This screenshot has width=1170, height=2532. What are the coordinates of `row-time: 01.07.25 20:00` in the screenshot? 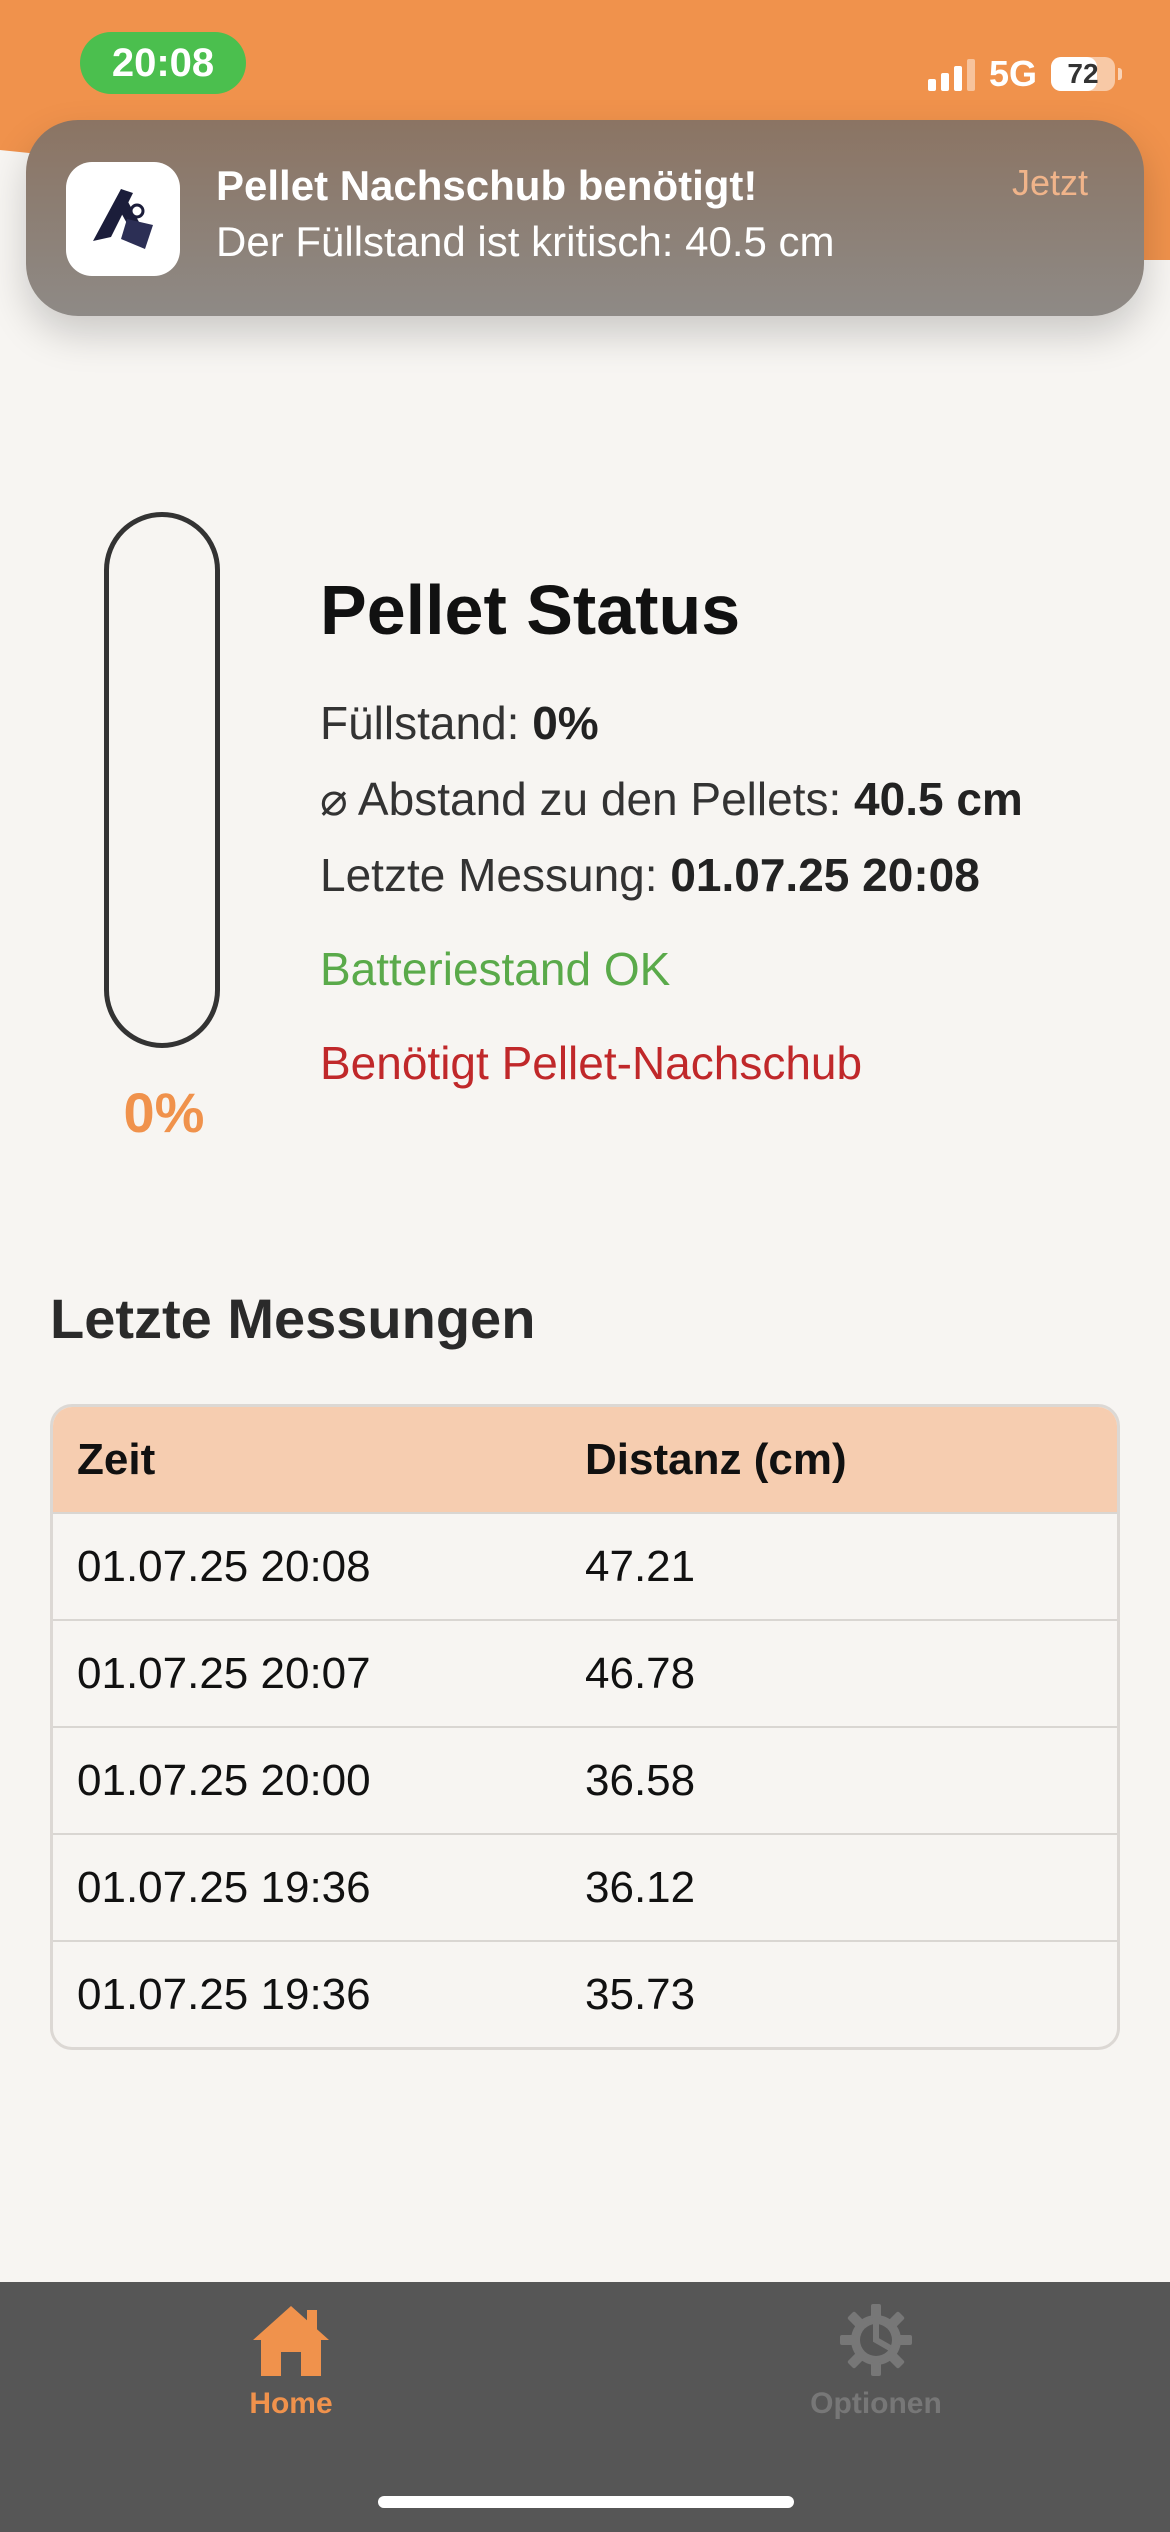 It's located at (224, 1780).